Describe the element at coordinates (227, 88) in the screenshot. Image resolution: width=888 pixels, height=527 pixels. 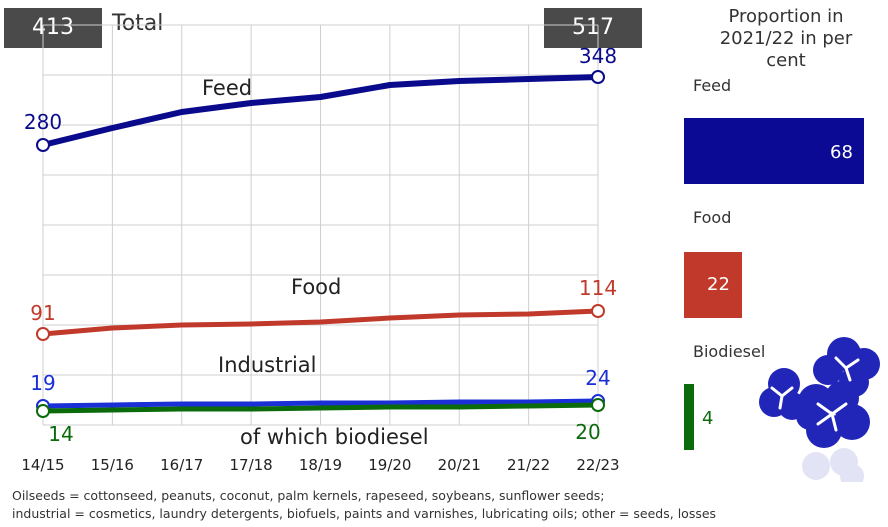
I see `series-label-feed: Feed` at that location.